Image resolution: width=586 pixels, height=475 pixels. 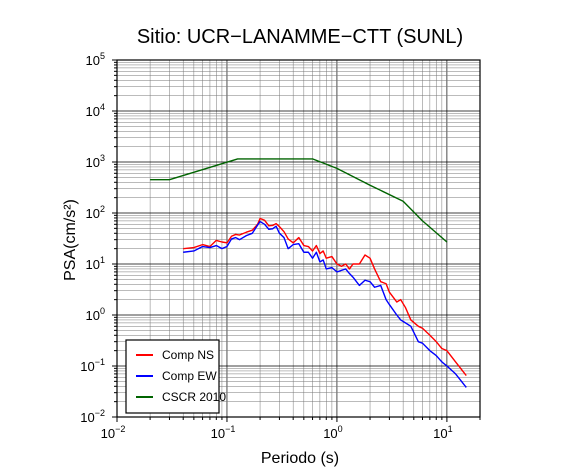 I want to click on x-tick-label: 10⁻¹, so click(x=223, y=432).